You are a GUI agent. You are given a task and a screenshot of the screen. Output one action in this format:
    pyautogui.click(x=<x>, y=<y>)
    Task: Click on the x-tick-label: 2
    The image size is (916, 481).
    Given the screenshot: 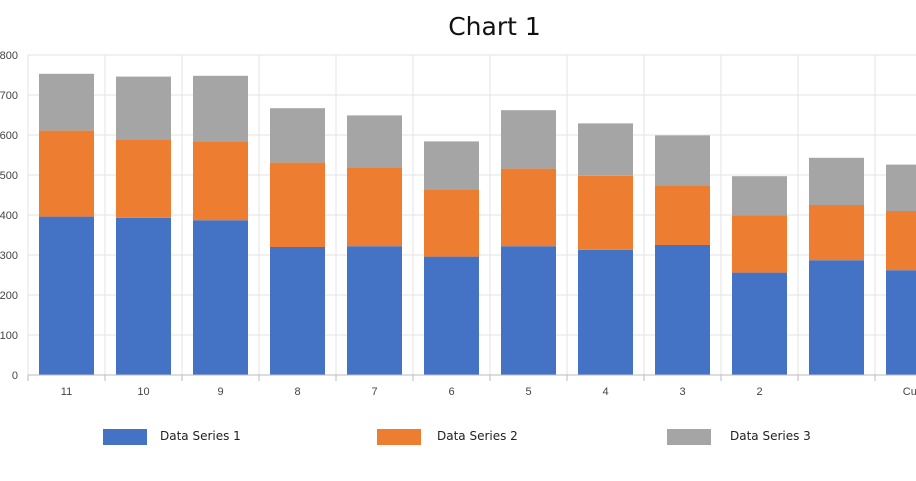 What is the action you would take?
    pyautogui.click(x=759, y=392)
    